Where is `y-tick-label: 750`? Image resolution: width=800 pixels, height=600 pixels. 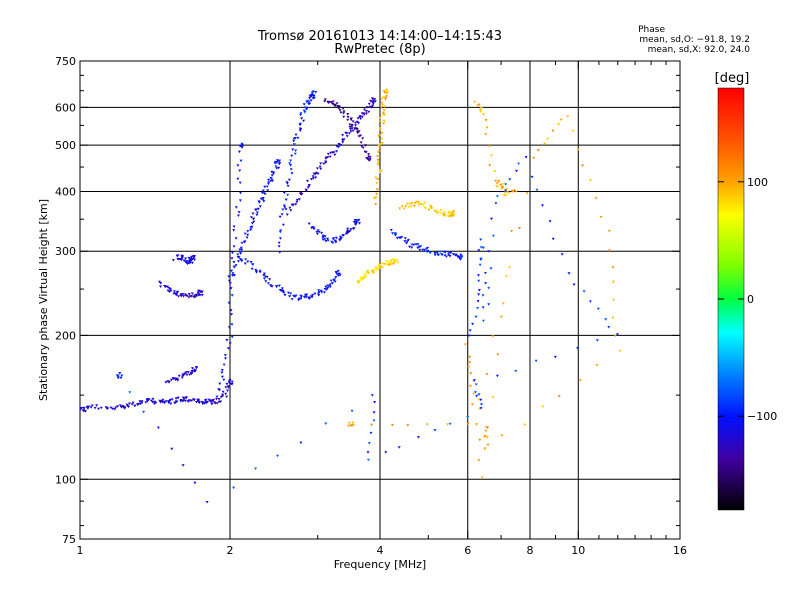
y-tick-label: 750 is located at coordinates (65, 61).